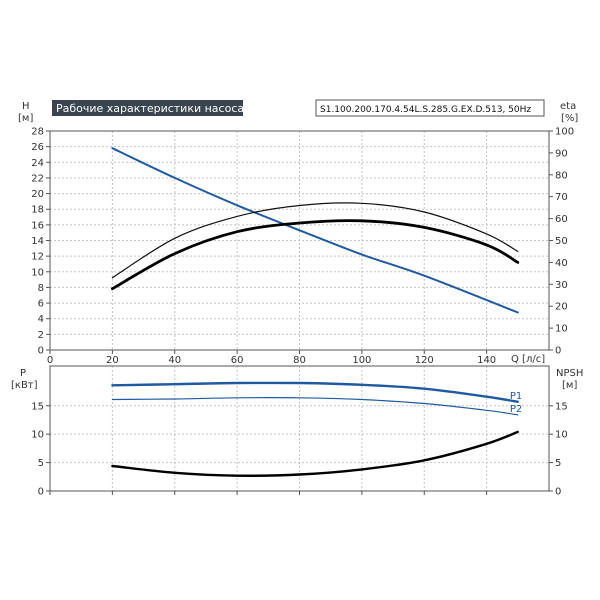 Image resolution: width=600 pixels, height=600 pixels. Describe the element at coordinates (315, 392) in the screenshot. I see `series-line-p1` at that location.